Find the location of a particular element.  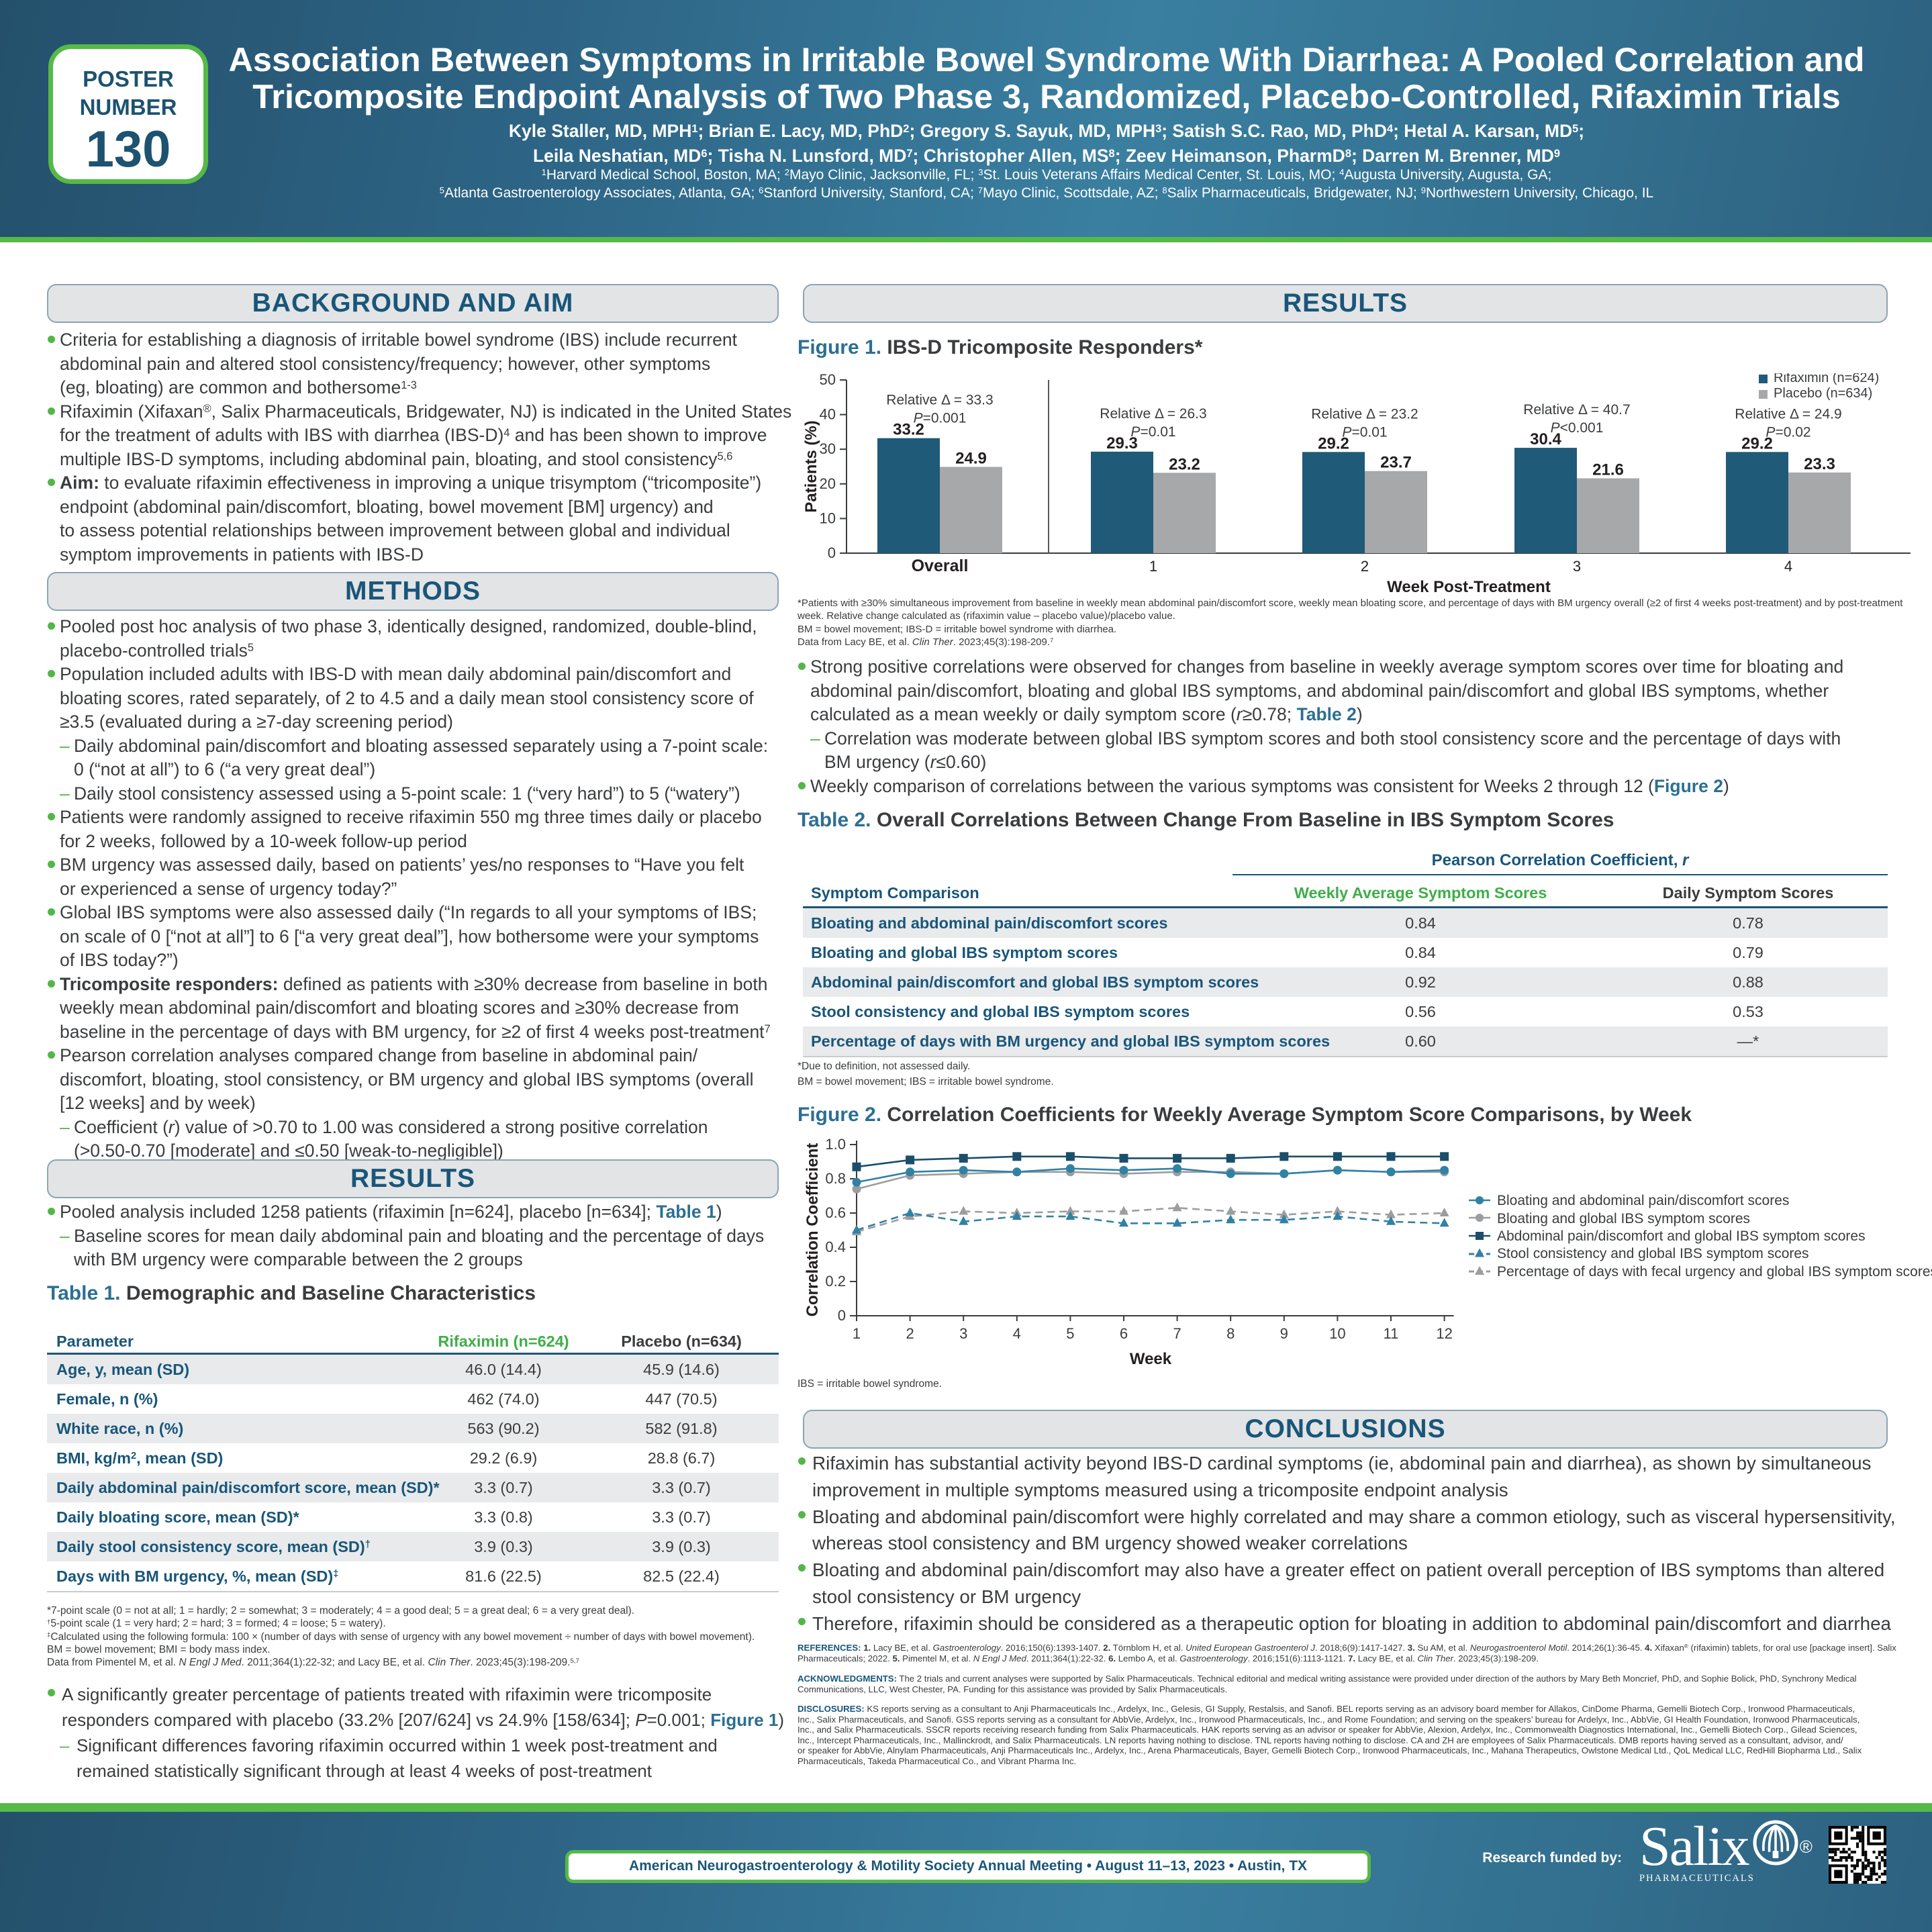

svg-text: 24.9 is located at coordinates (971, 459).